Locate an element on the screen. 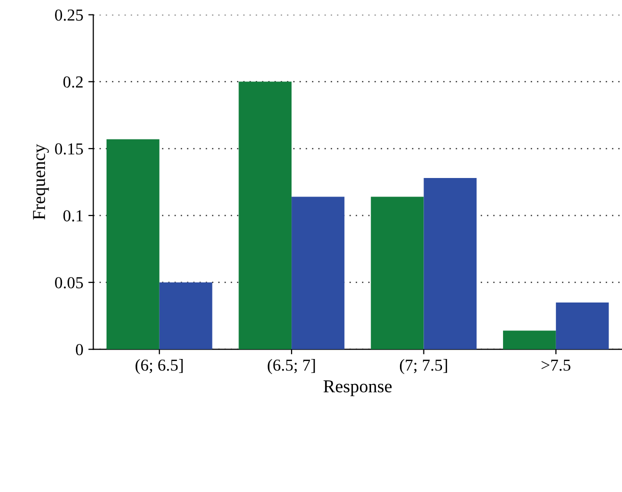 The width and height of the screenshot is (622, 492). y-tick-label: 0.1 is located at coordinates (73, 216).